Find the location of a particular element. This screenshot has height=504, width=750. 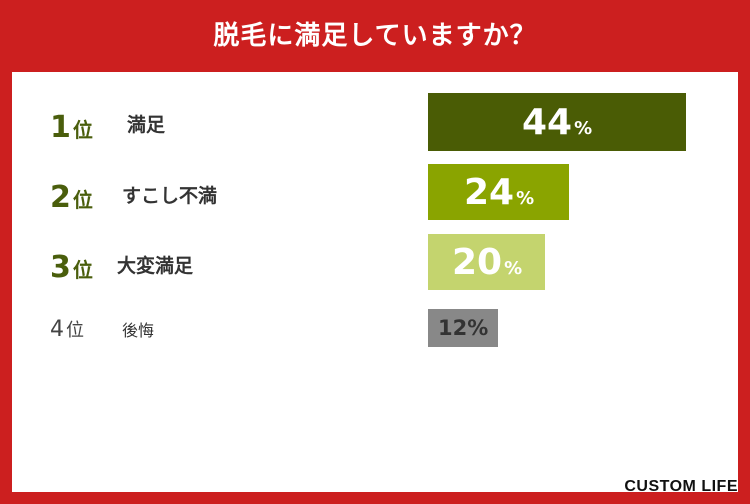

rank-number: 2 is located at coordinates (60, 197).